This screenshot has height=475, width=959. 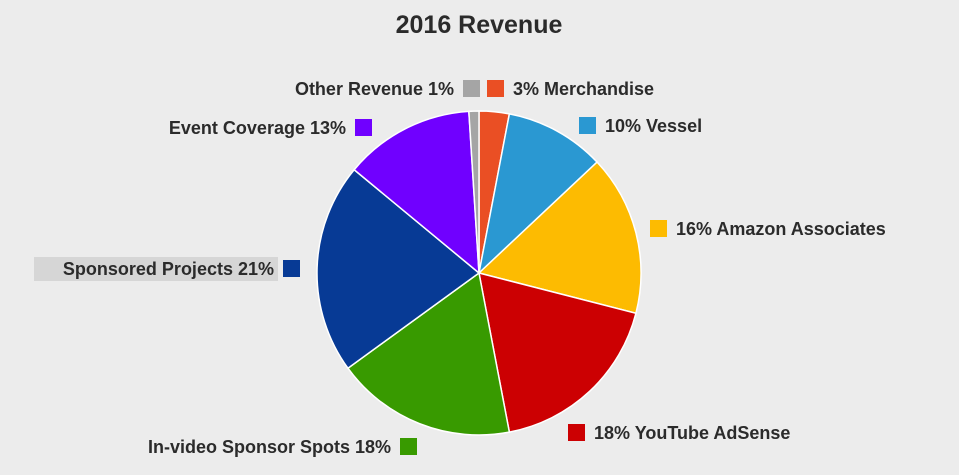 What do you see at coordinates (257, 128) in the screenshot?
I see `legend-label: Event Coverage 13%` at bounding box center [257, 128].